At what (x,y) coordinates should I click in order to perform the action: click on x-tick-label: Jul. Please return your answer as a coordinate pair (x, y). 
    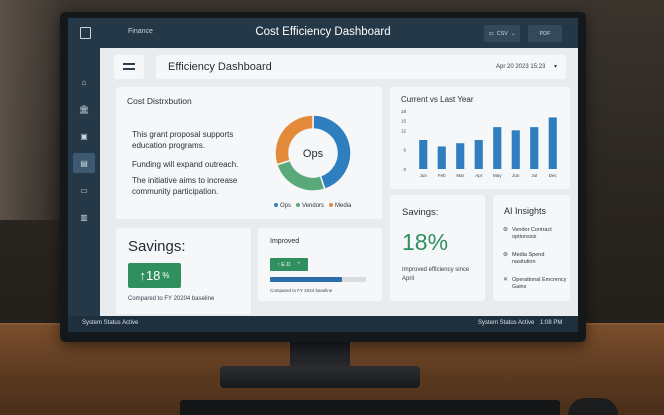
    Looking at the image, I should click on (534, 175).